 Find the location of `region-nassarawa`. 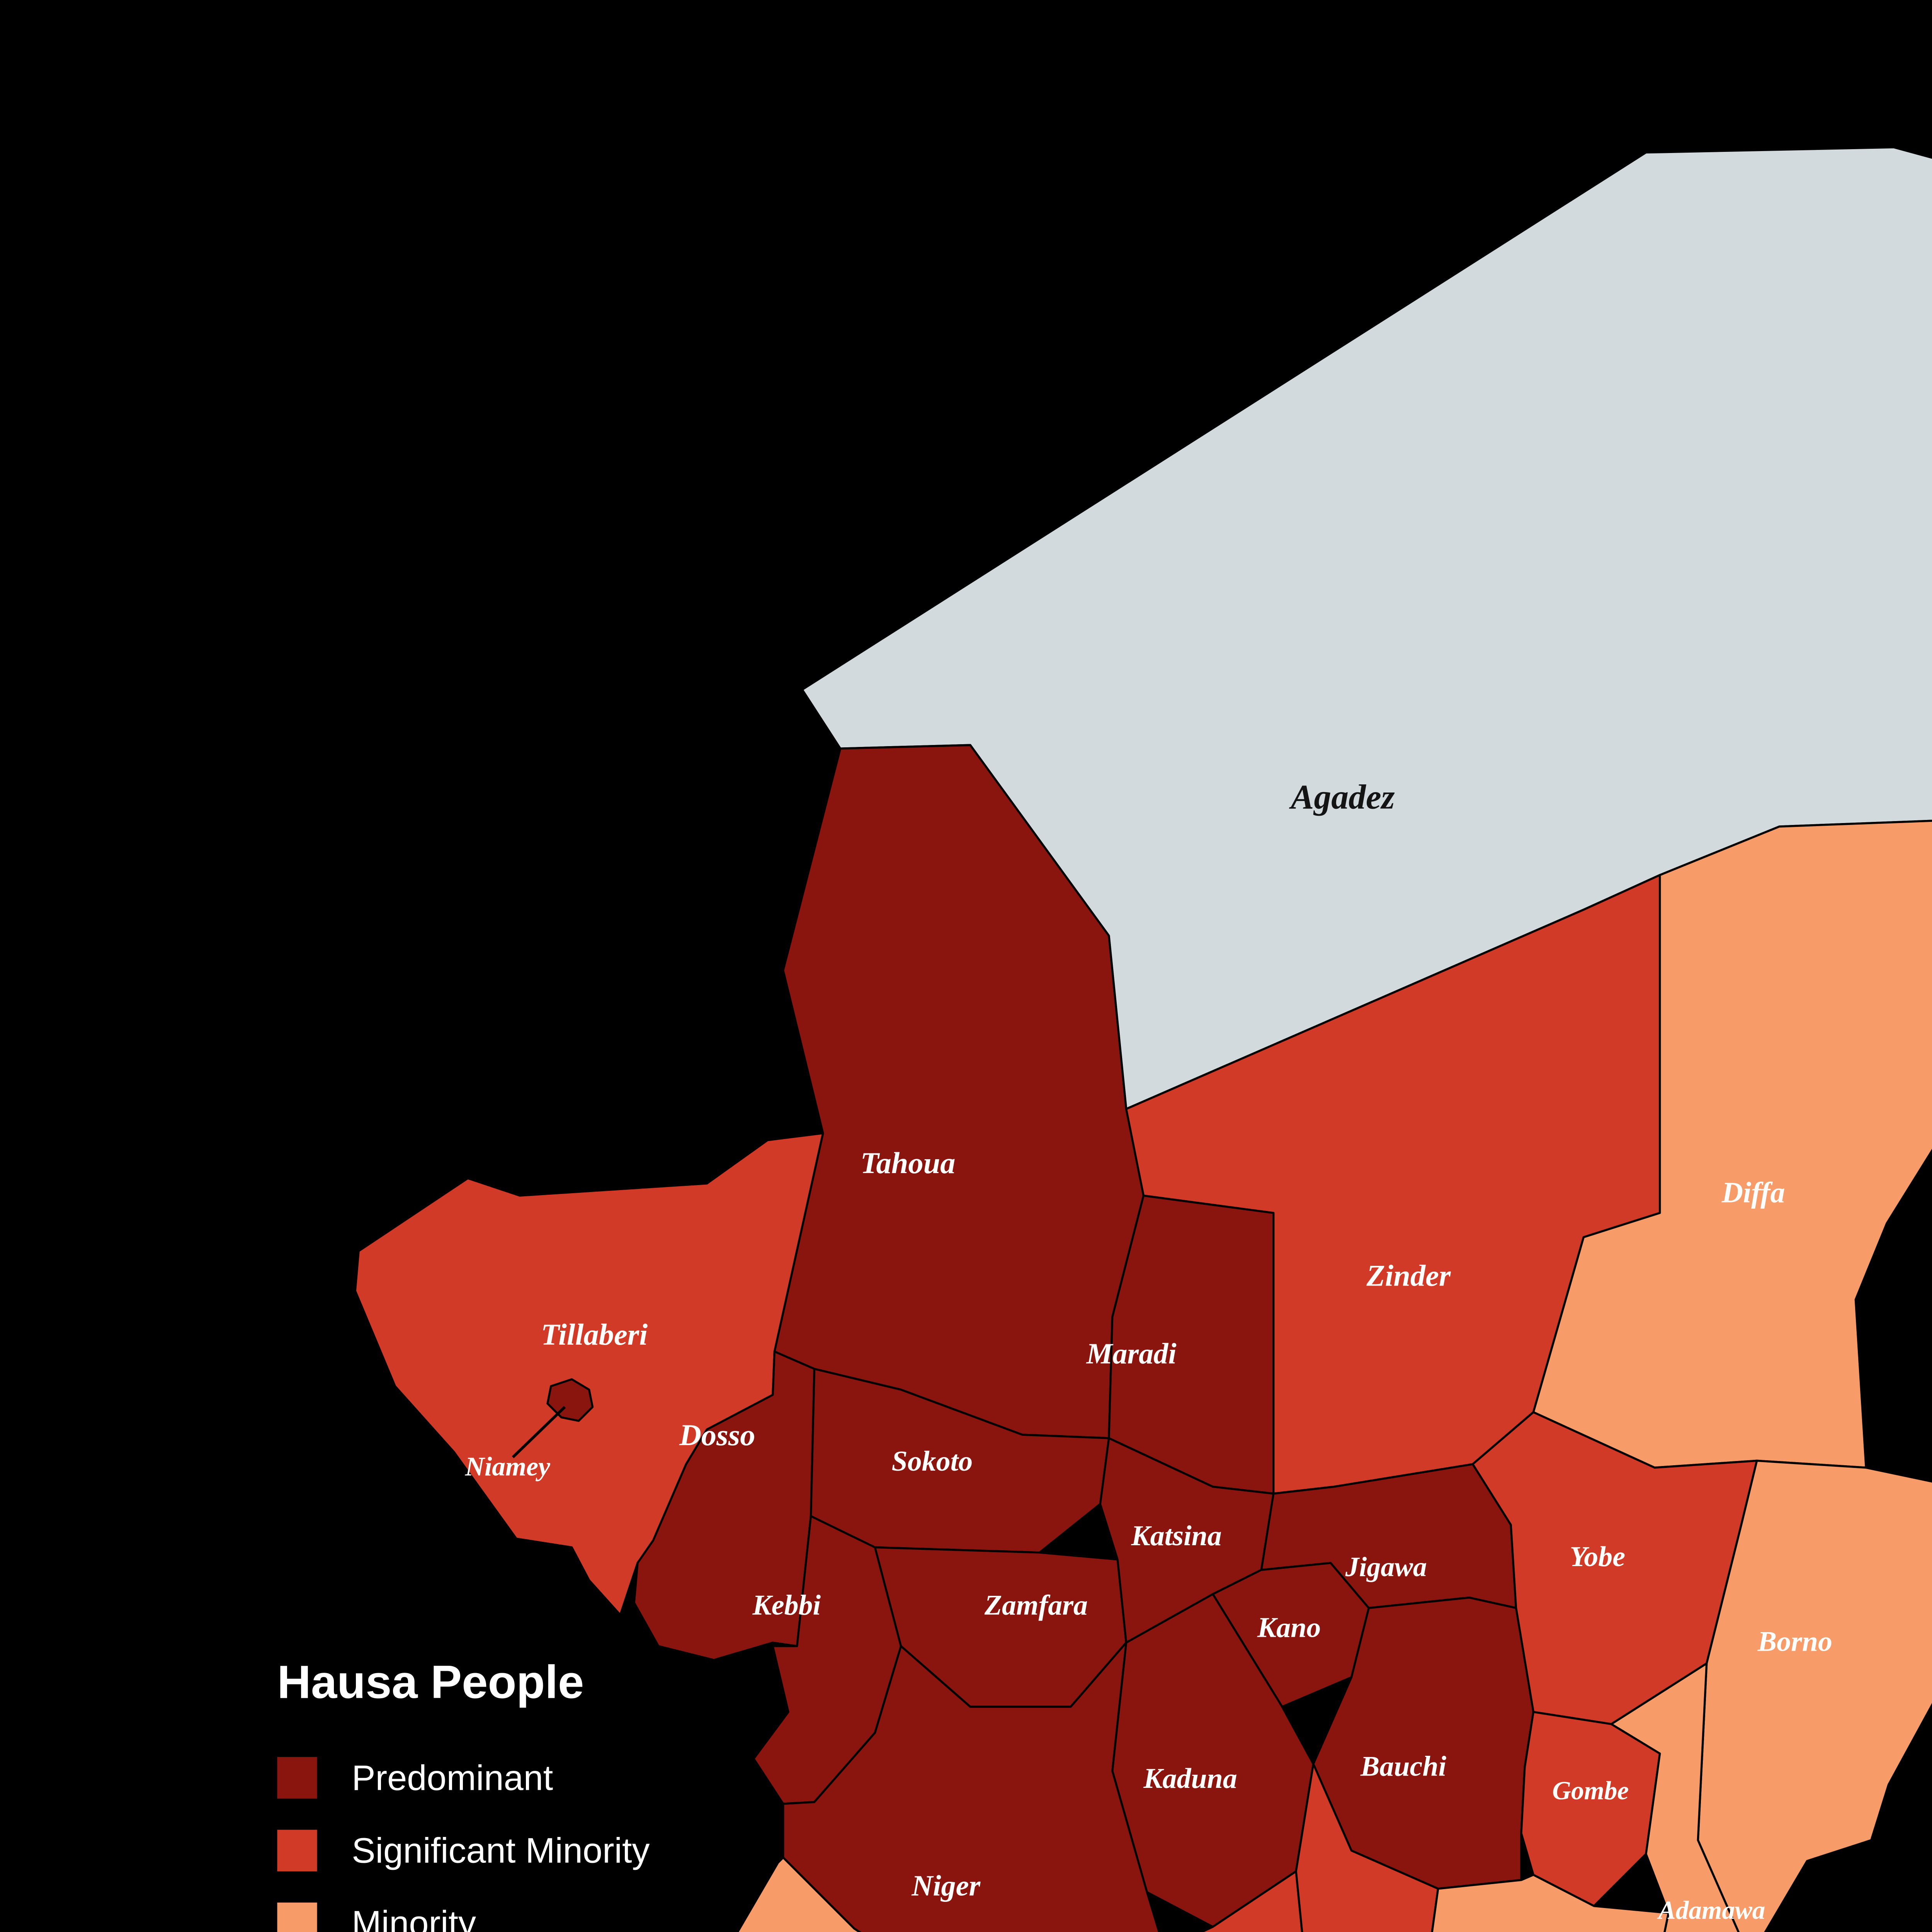

region-nassarawa is located at coordinates (1244, 1901).